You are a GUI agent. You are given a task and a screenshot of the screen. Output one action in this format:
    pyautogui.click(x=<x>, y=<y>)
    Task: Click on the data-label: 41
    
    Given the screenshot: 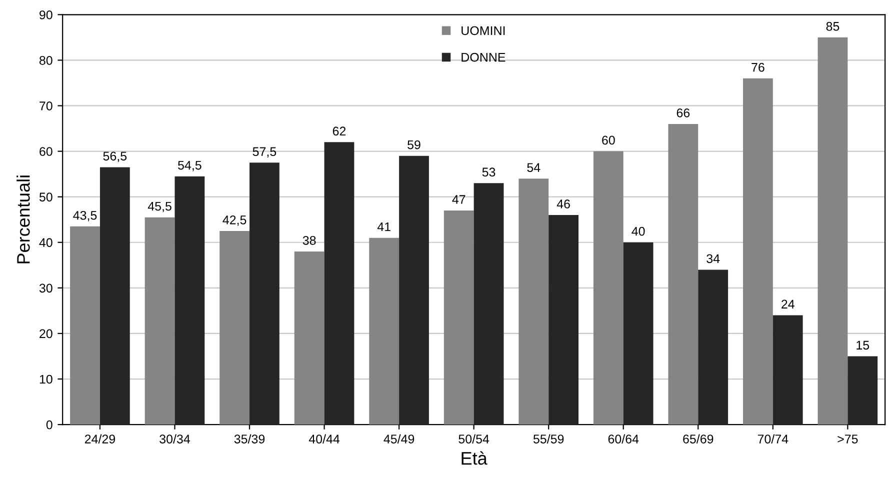 What is the action you would take?
    pyautogui.click(x=383, y=227)
    